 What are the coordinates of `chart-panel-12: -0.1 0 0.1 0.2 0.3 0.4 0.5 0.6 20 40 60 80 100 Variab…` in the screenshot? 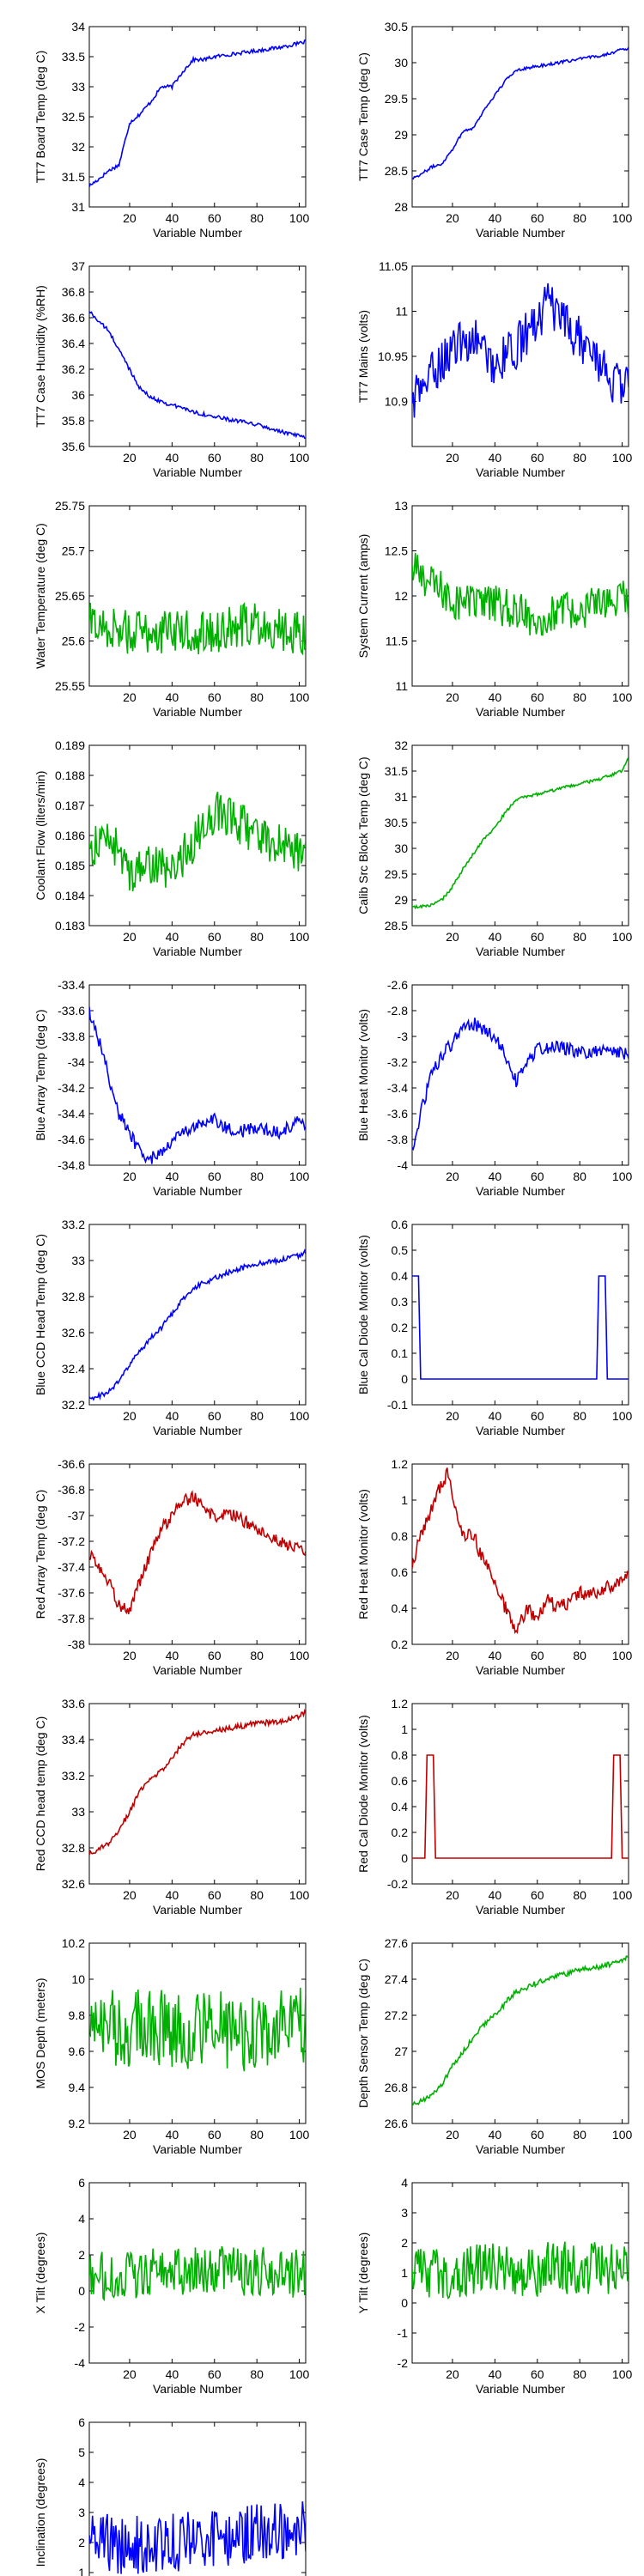 It's located at (494, 1327).